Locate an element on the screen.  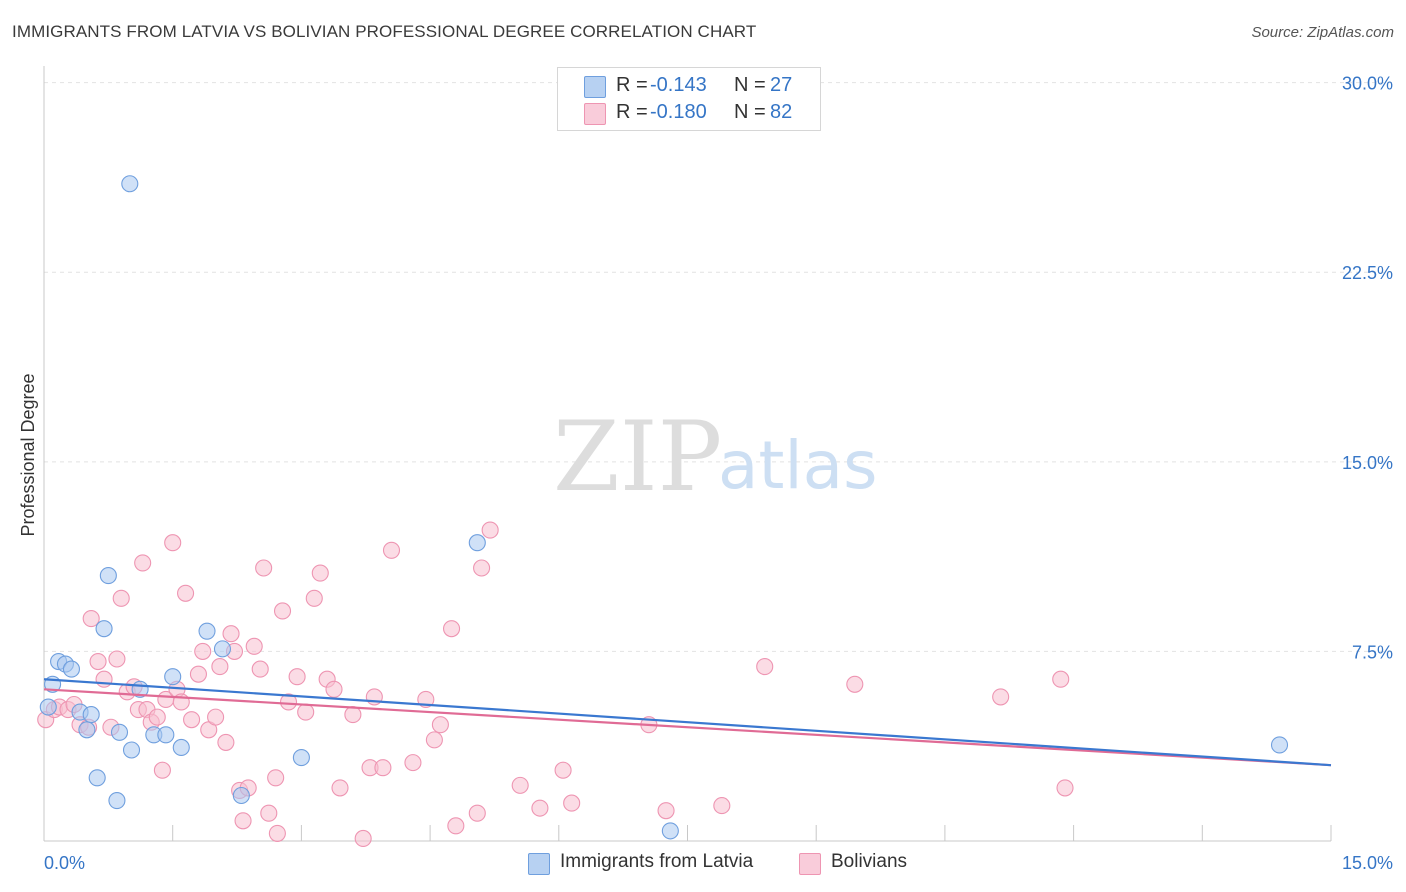
x-tick-label: 0.0% is located at coordinates (64, 863).